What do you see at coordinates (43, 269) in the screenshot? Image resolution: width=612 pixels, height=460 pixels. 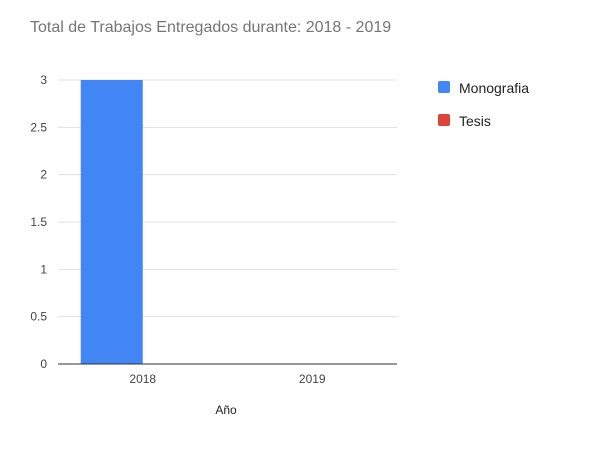 I see `y-tick-label: 1` at bounding box center [43, 269].